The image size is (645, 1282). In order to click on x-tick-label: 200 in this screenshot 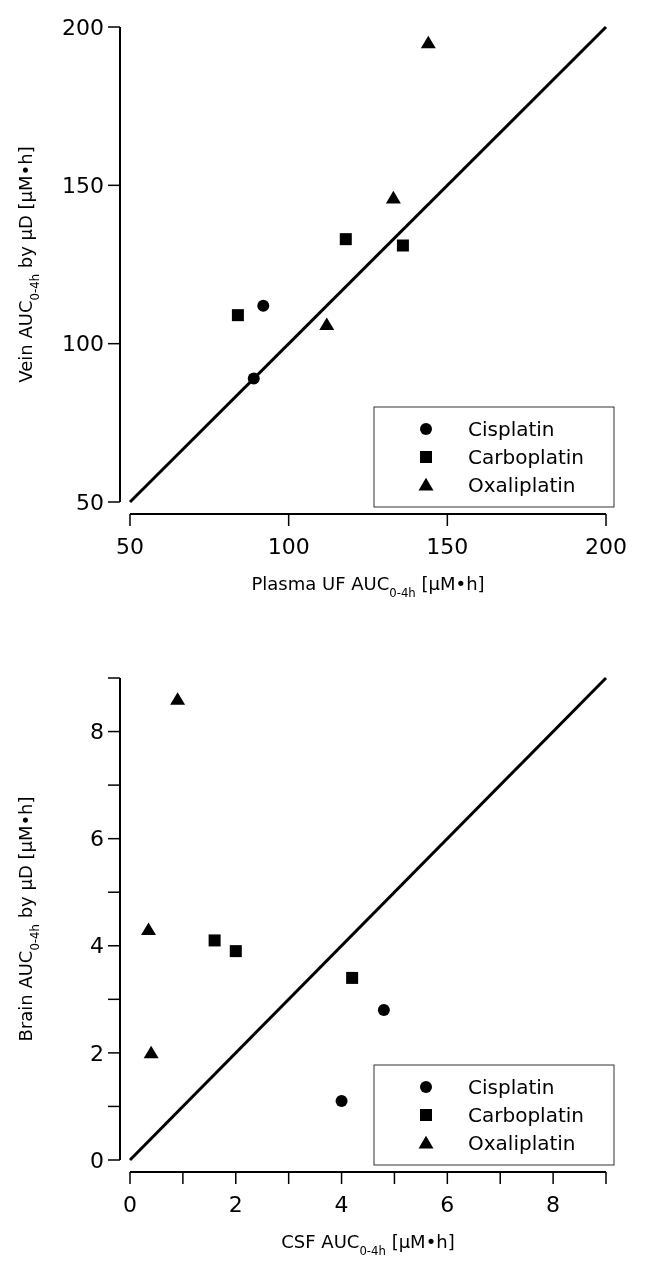, I will do `click(606, 546)`.